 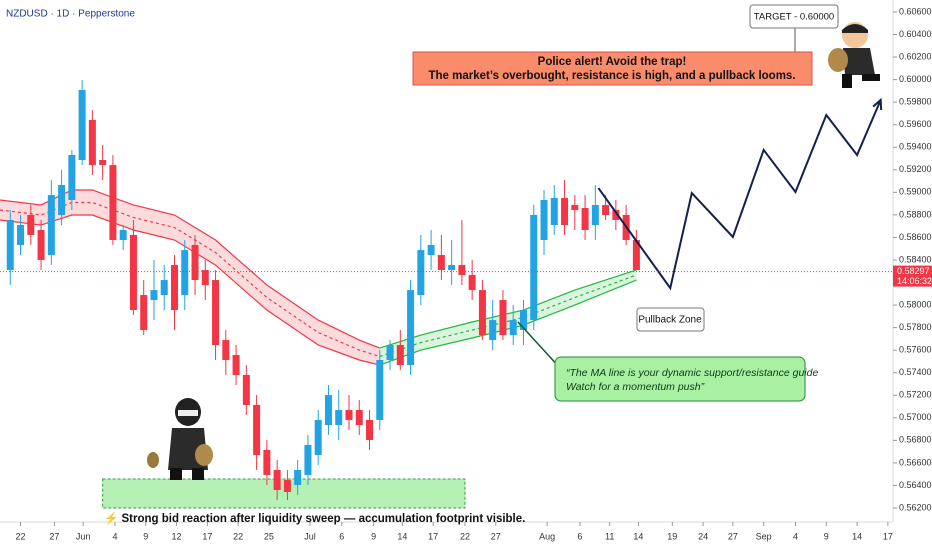 What do you see at coordinates (915, 11) in the screenshot?
I see `y-tick-label: 0.60600` at bounding box center [915, 11].